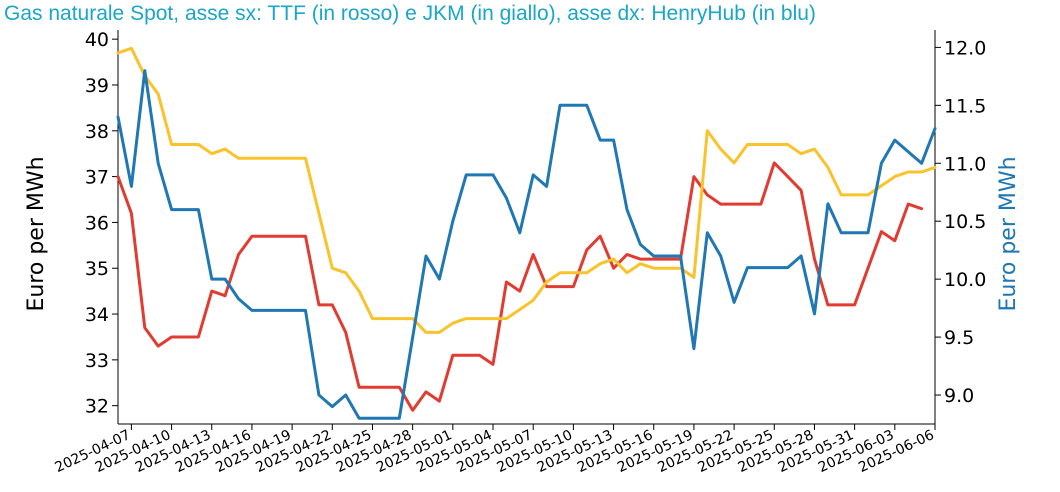 The image size is (1060, 492). Describe the element at coordinates (97, 269) in the screenshot. I see `y-tick-label-left: 35` at that location.